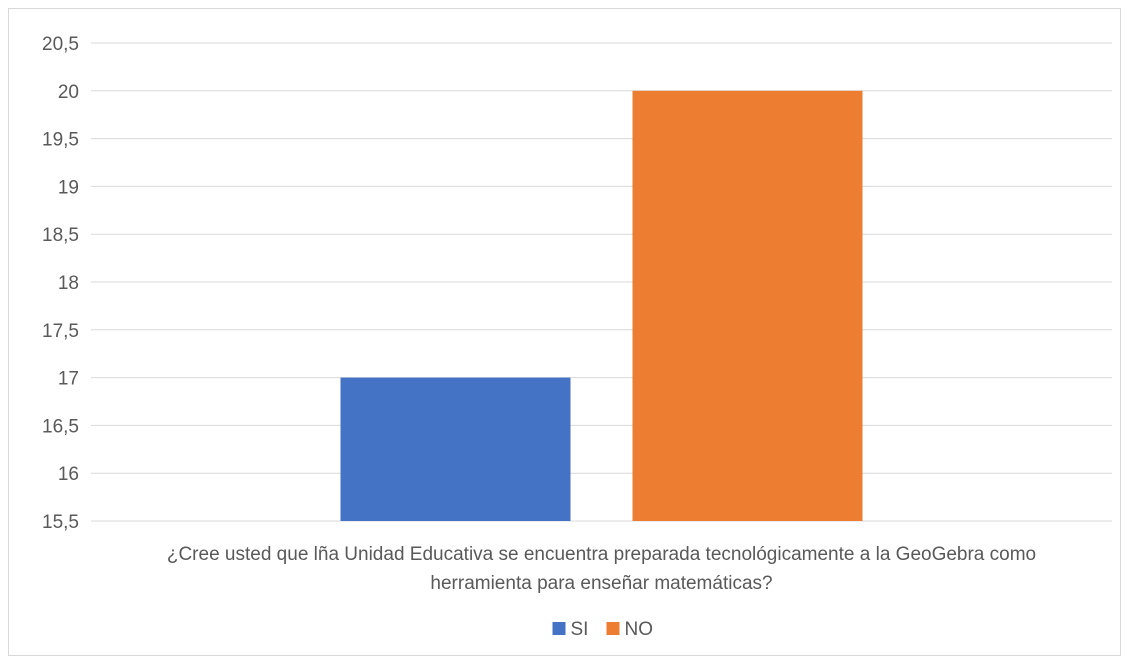  Describe the element at coordinates (68, 379) in the screenshot. I see `y-tick-label: 17` at that location.